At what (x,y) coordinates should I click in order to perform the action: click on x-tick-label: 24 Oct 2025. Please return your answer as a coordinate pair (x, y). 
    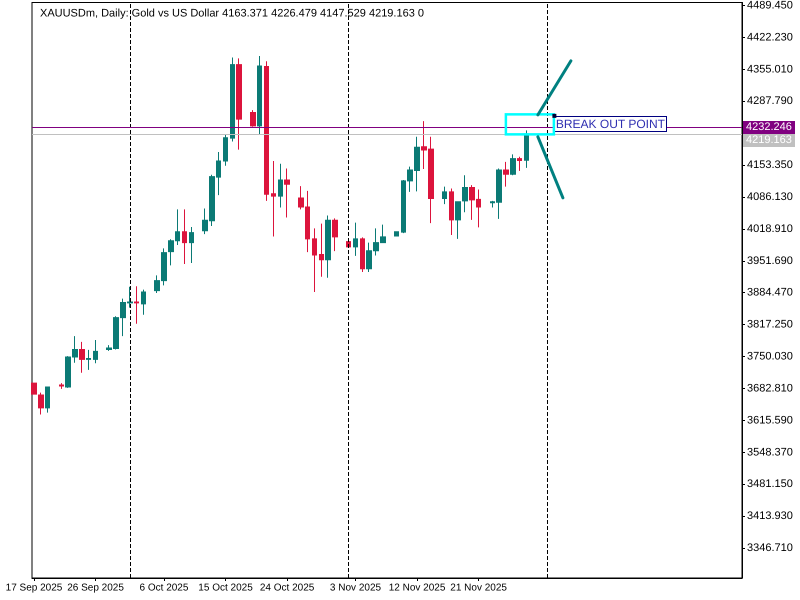
    Looking at the image, I should click on (287, 588).